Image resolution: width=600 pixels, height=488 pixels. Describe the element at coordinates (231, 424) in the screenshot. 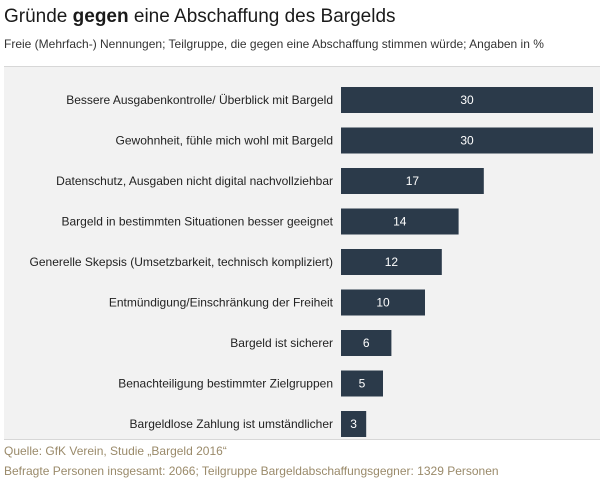

I see `category-label: Bargeldlose Zahlung ist umständlicher` at that location.